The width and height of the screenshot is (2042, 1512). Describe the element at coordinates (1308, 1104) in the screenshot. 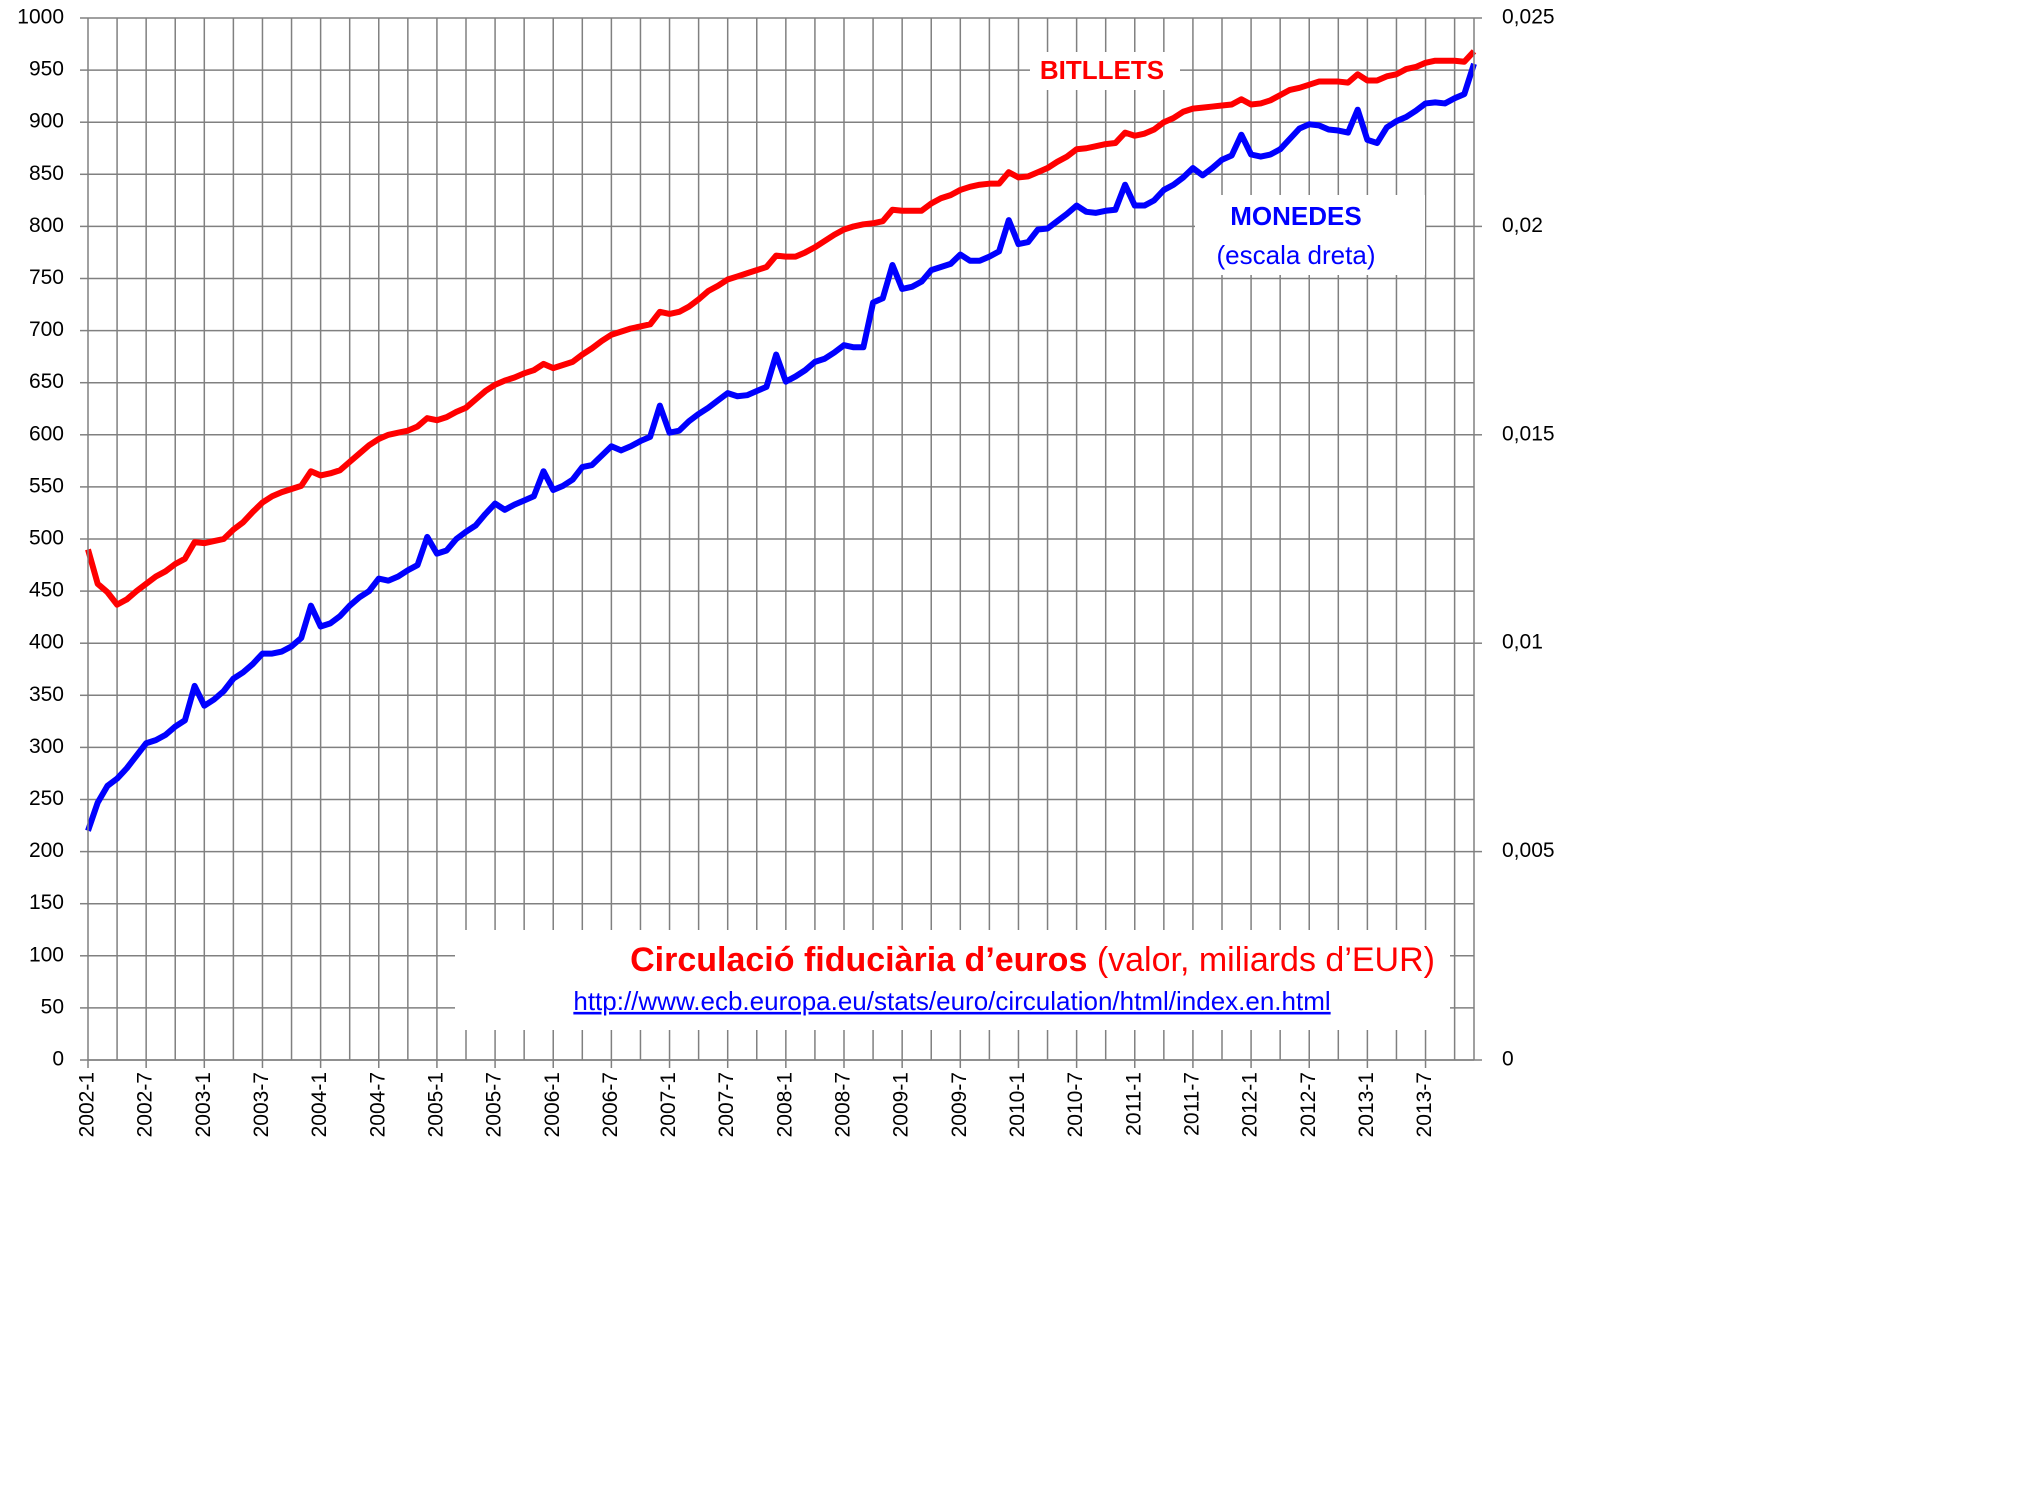

I see `x-tick-label: 2012-7` at that location.